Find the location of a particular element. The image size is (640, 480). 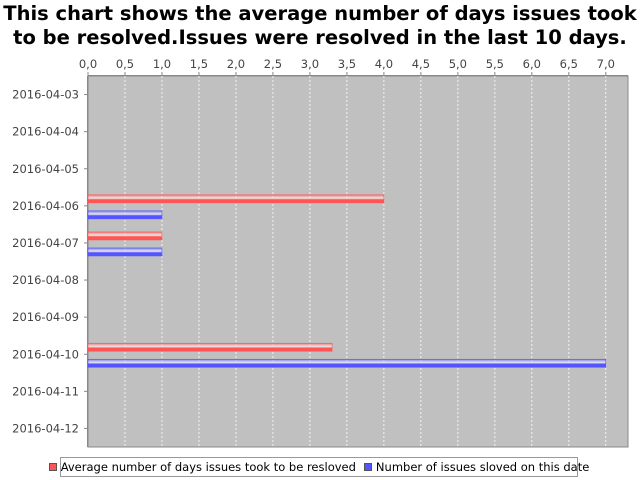

y-tick-label: 2016-04-10 is located at coordinates (45, 354).